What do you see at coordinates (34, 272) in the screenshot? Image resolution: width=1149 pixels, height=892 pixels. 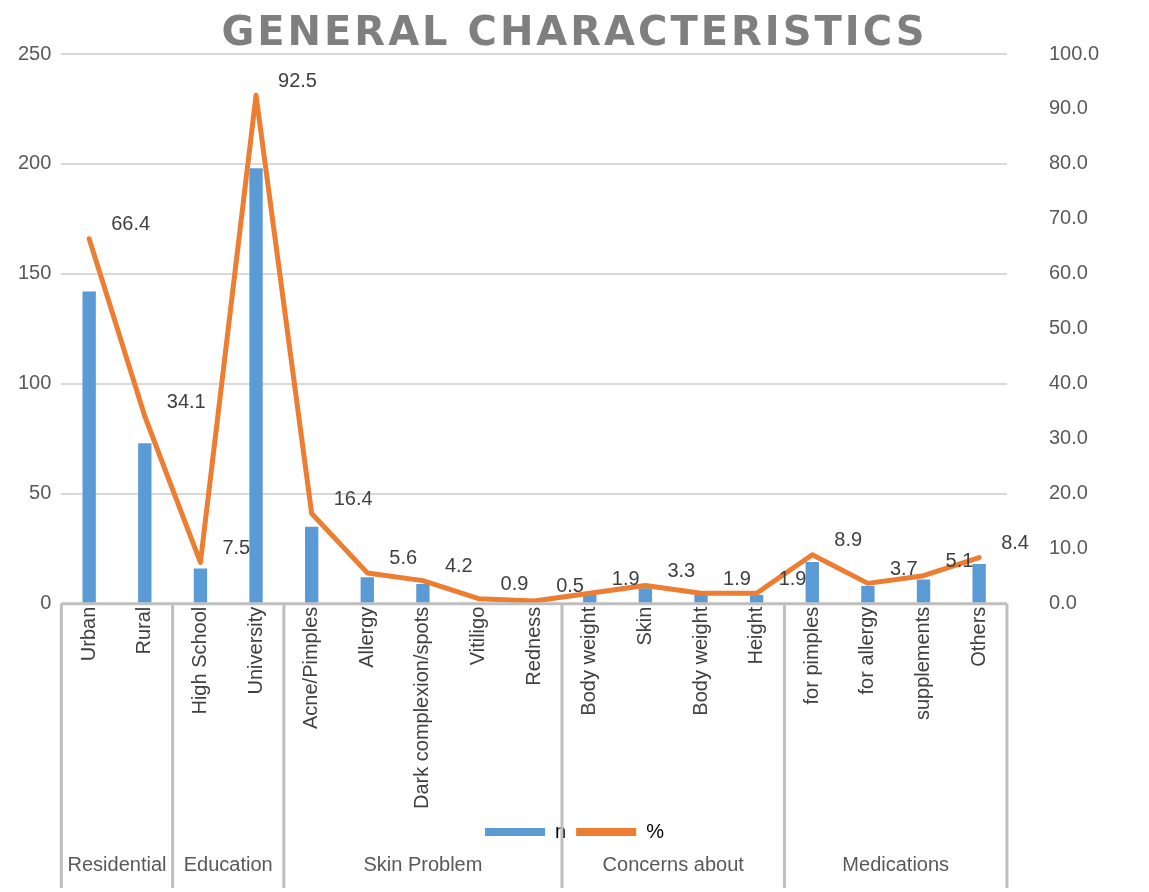 I see `y-tick-label: 150` at bounding box center [34, 272].